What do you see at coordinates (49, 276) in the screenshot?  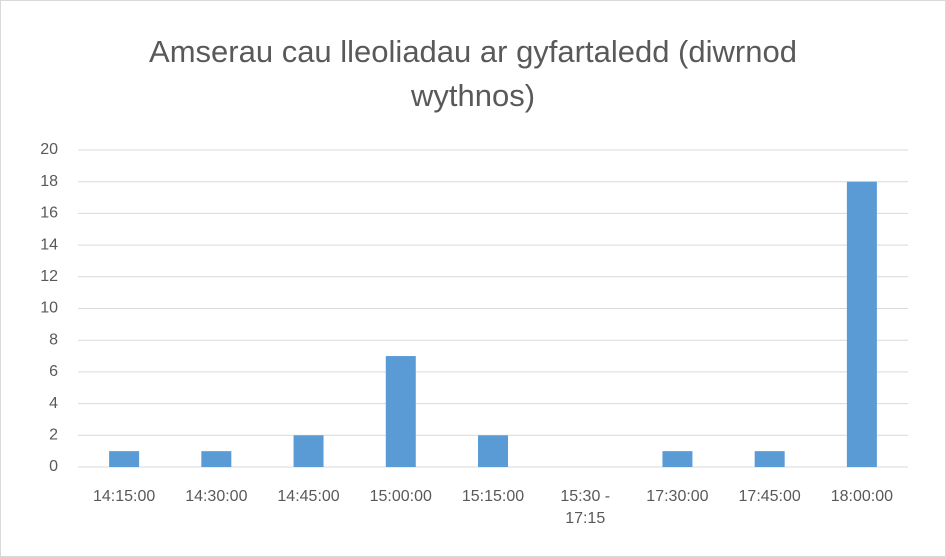 I see `y-tick-label: 12` at bounding box center [49, 276].